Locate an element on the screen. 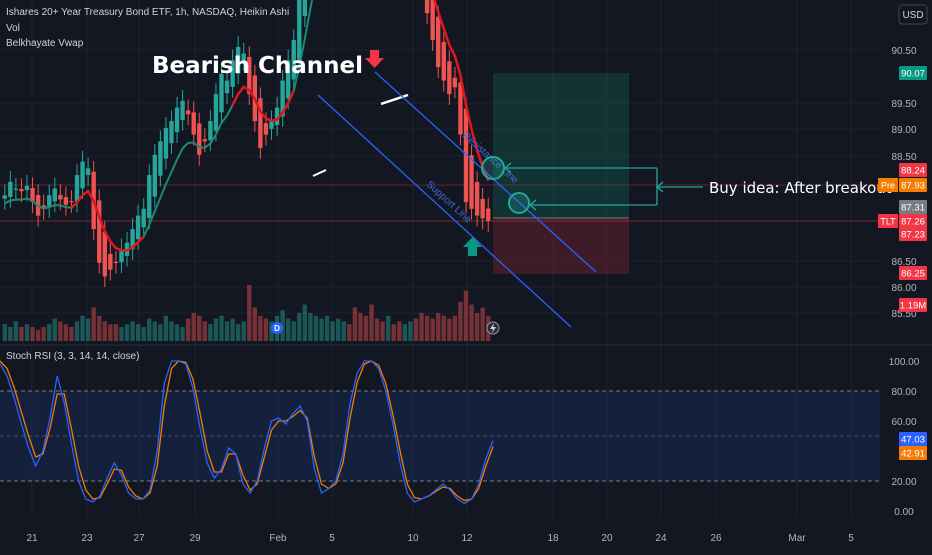 The image size is (932, 555). arrowhead-icon is located at coordinates (507, 168).